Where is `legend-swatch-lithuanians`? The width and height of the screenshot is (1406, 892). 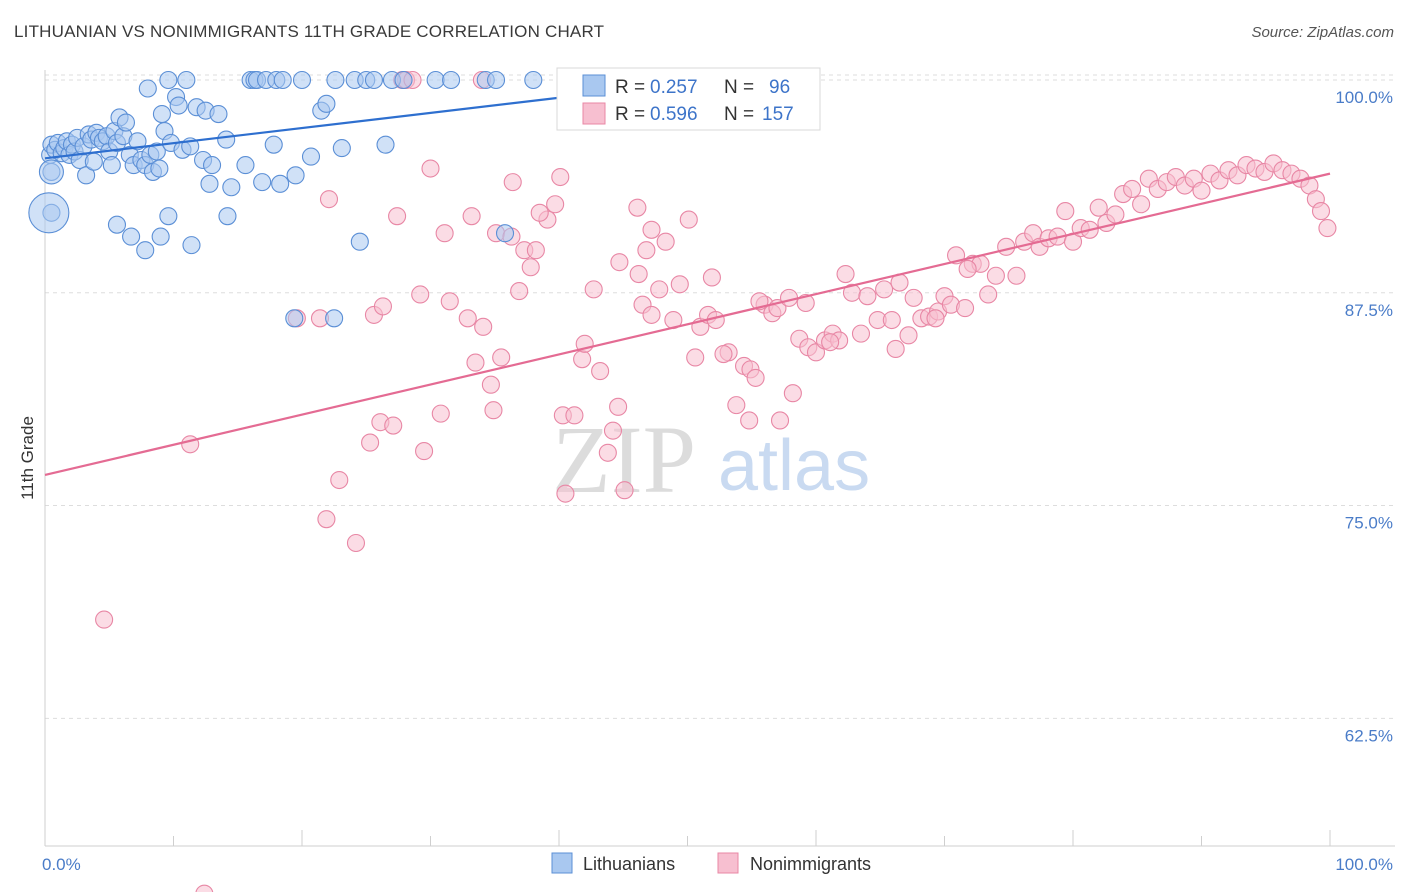 legend-swatch-lithuanians is located at coordinates (594, 85).